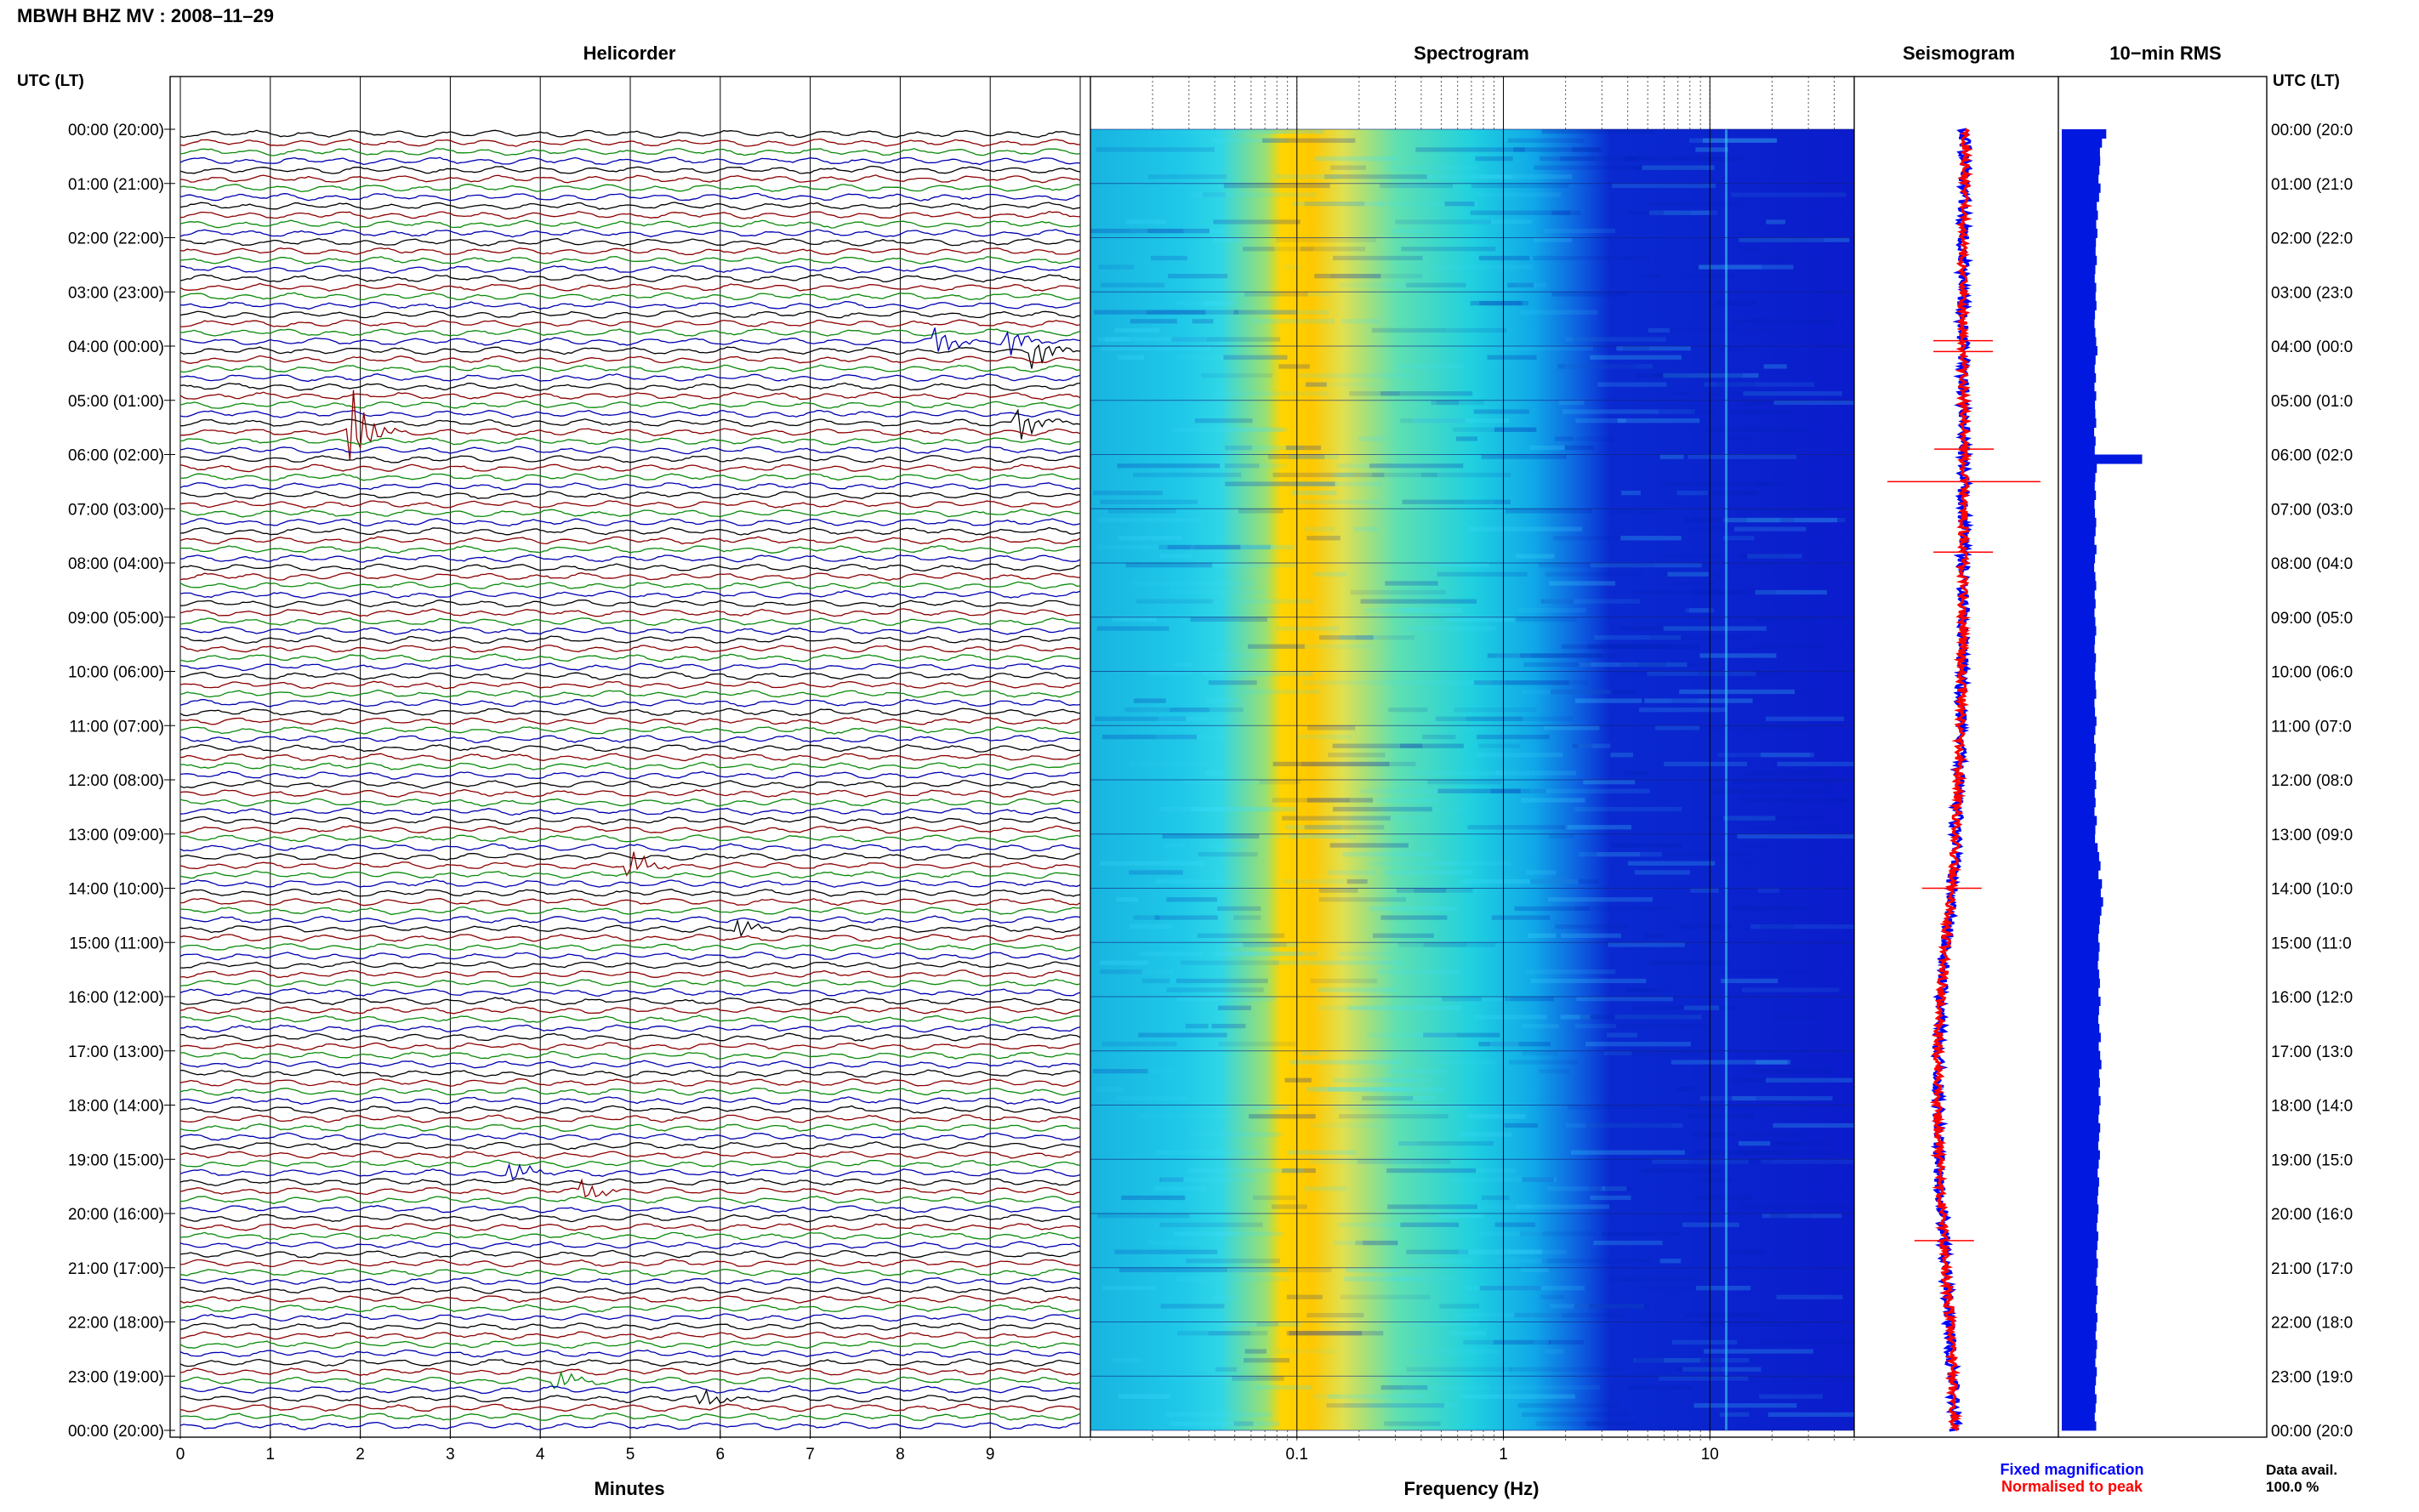 This screenshot has width=2419, height=1512. What do you see at coordinates (2312, 835) in the screenshot?
I see `time-label-right: 13:00 (09:0` at bounding box center [2312, 835].